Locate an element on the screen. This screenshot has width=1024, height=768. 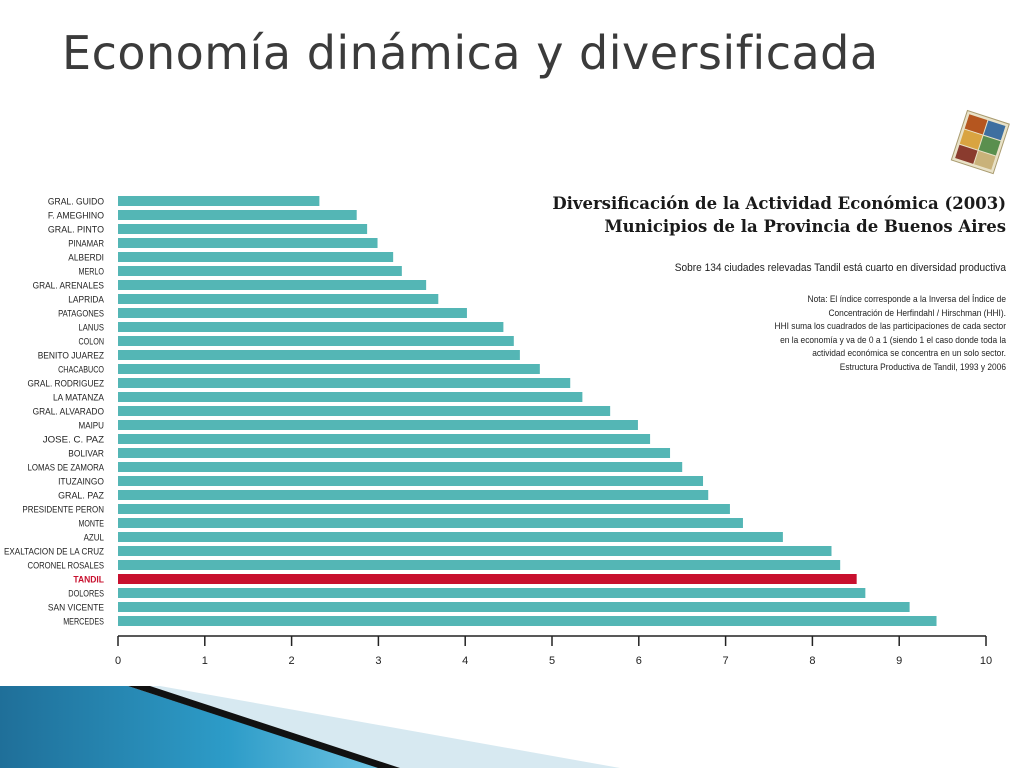
x-tick-label: 1 is located at coordinates (205, 661).